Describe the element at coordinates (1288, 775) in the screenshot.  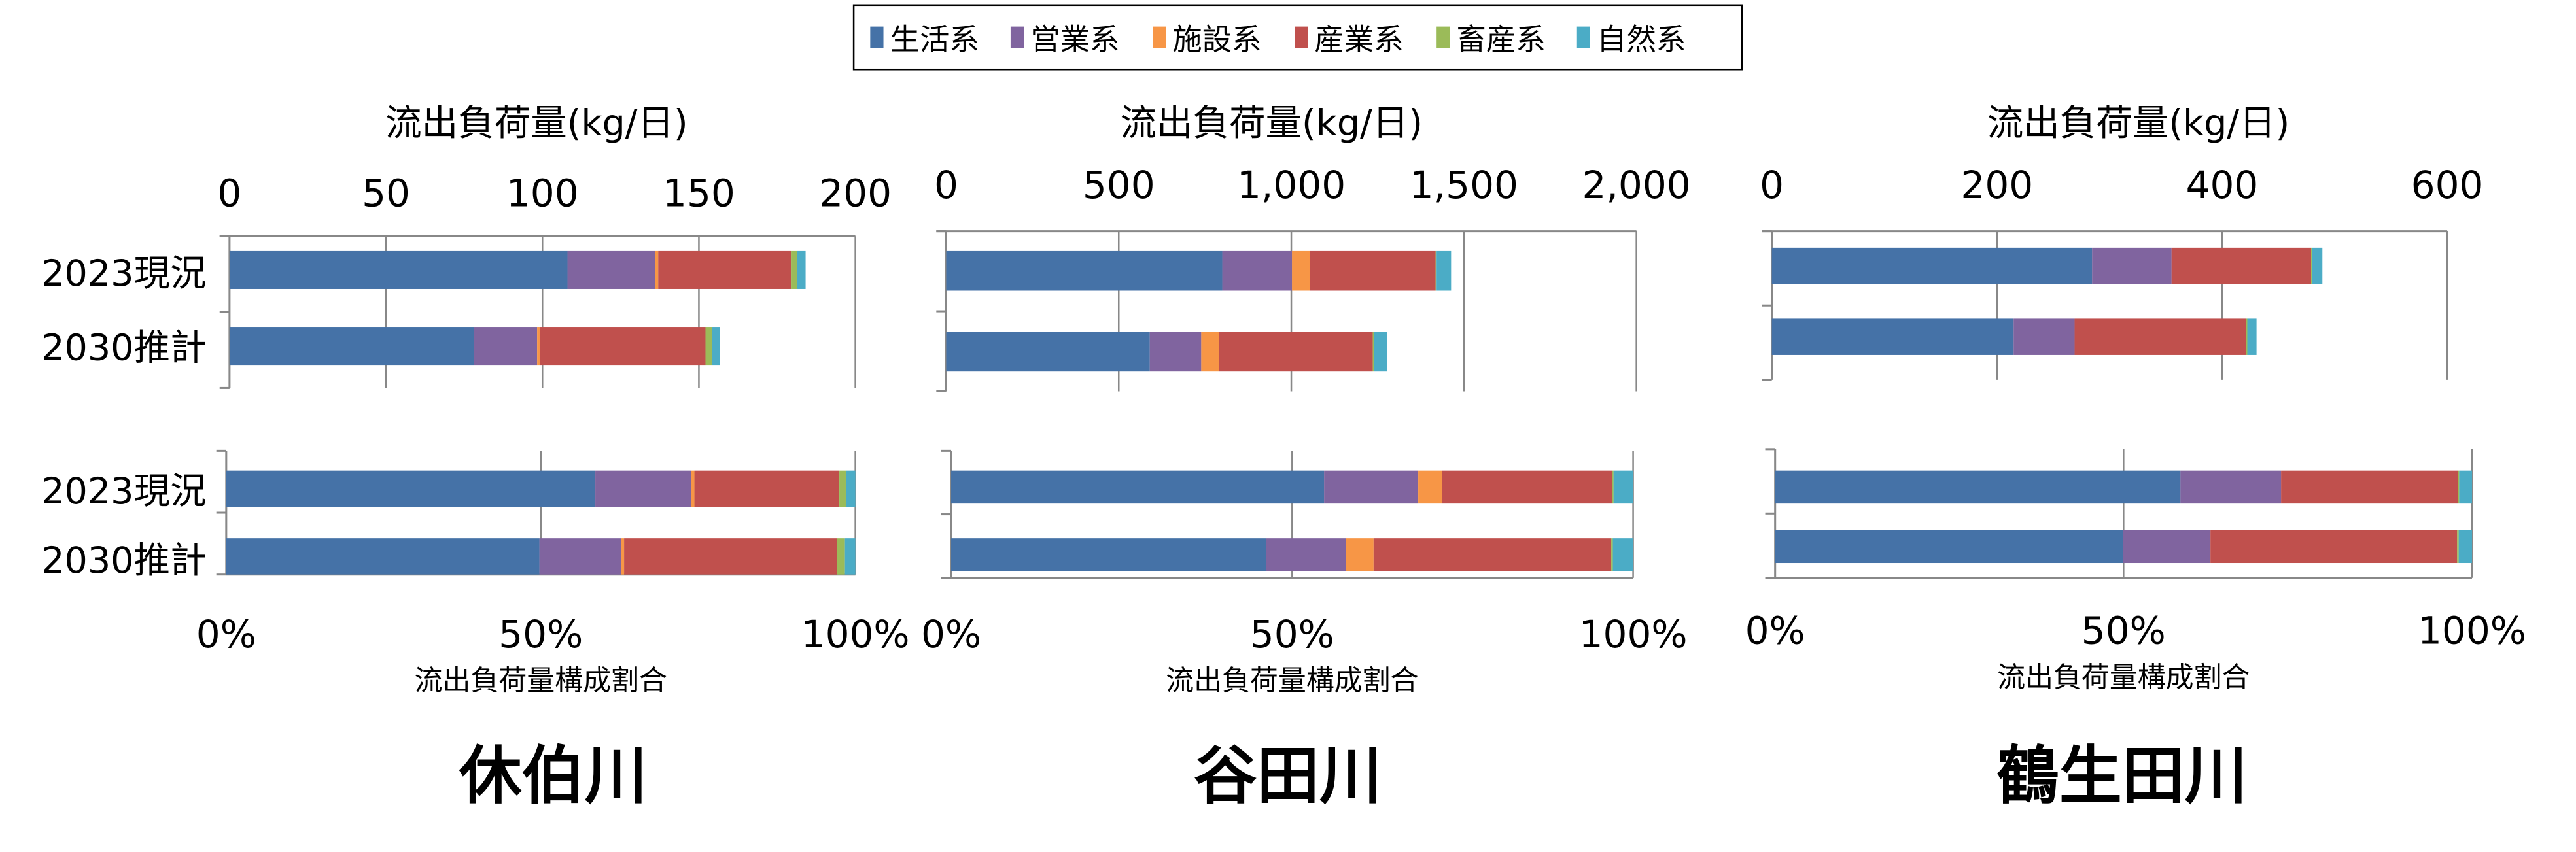
I see `river-name: 谷田川` at that location.